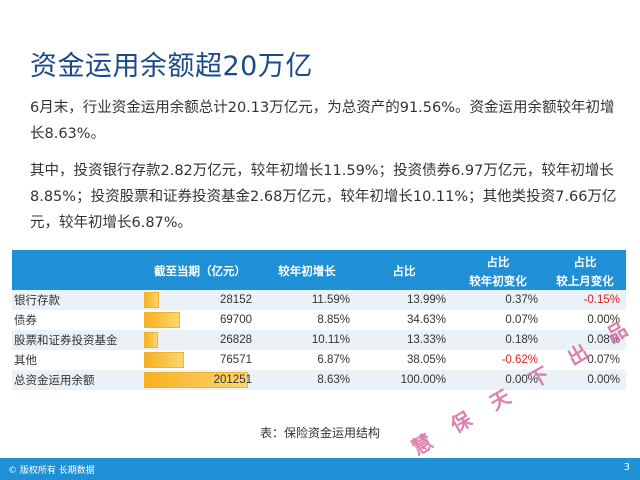 The height and width of the screenshot is (480, 640). Describe the element at coordinates (307, 360) in the screenshot. I see `growth-value: 6.87%` at that location.